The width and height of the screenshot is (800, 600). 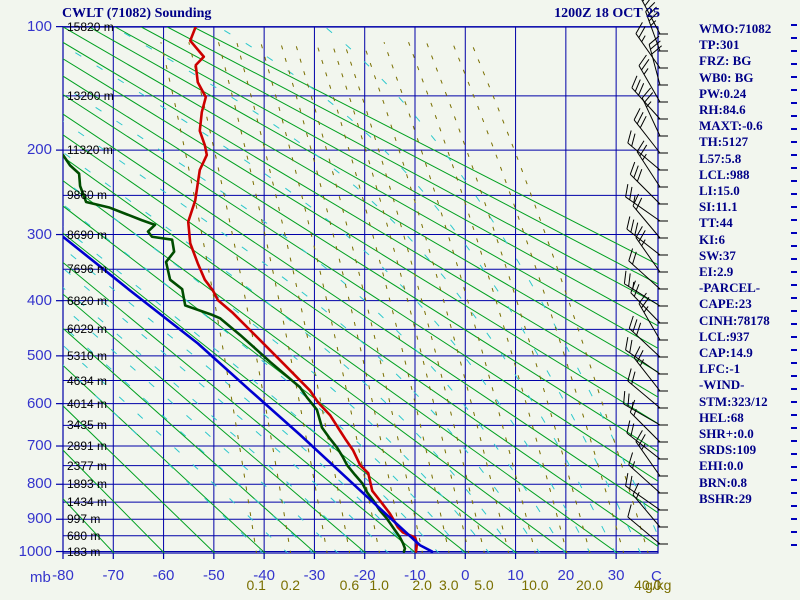 What do you see at coordinates (722, 385) in the screenshot?
I see `panel-line: -WIND-` at bounding box center [722, 385].